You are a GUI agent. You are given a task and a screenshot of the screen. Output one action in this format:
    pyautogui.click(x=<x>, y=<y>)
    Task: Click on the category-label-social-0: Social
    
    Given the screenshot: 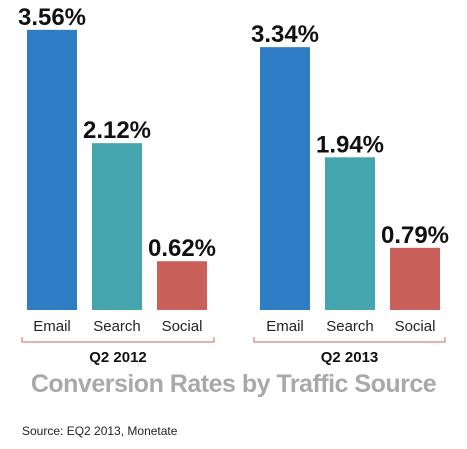 What is the action you would take?
    pyautogui.click(x=182, y=326)
    